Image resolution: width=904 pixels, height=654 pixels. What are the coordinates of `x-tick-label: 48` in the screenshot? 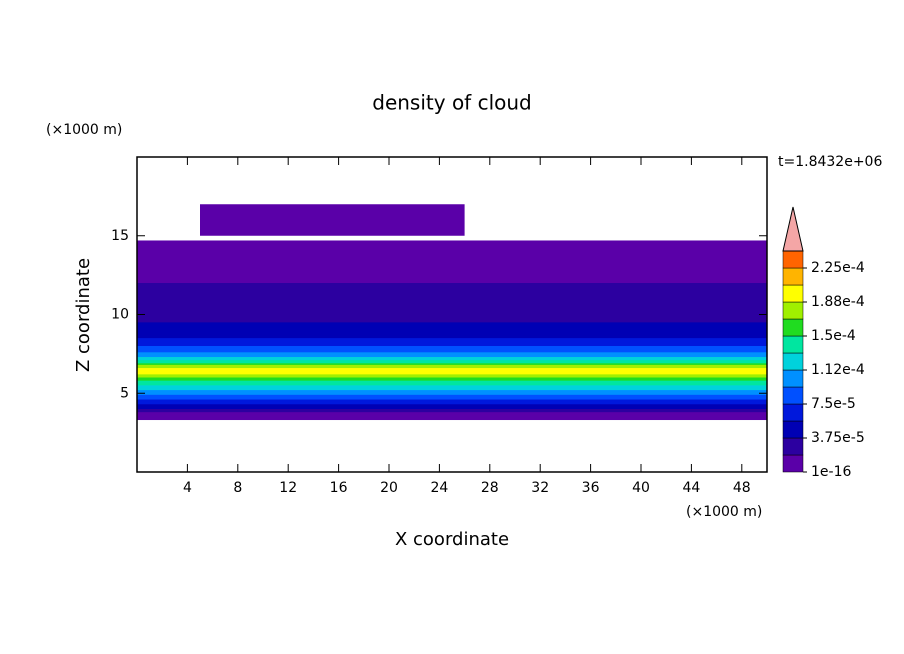 It's located at (742, 488).